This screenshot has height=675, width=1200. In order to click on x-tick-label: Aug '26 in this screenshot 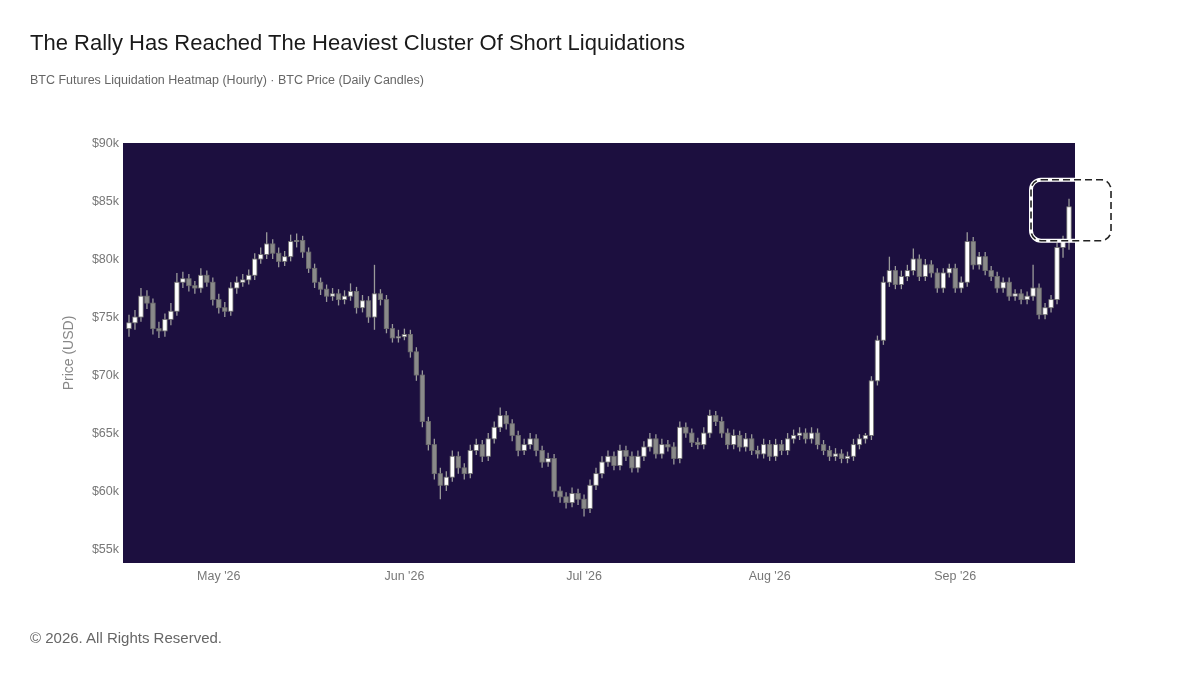, I will do `click(769, 576)`.